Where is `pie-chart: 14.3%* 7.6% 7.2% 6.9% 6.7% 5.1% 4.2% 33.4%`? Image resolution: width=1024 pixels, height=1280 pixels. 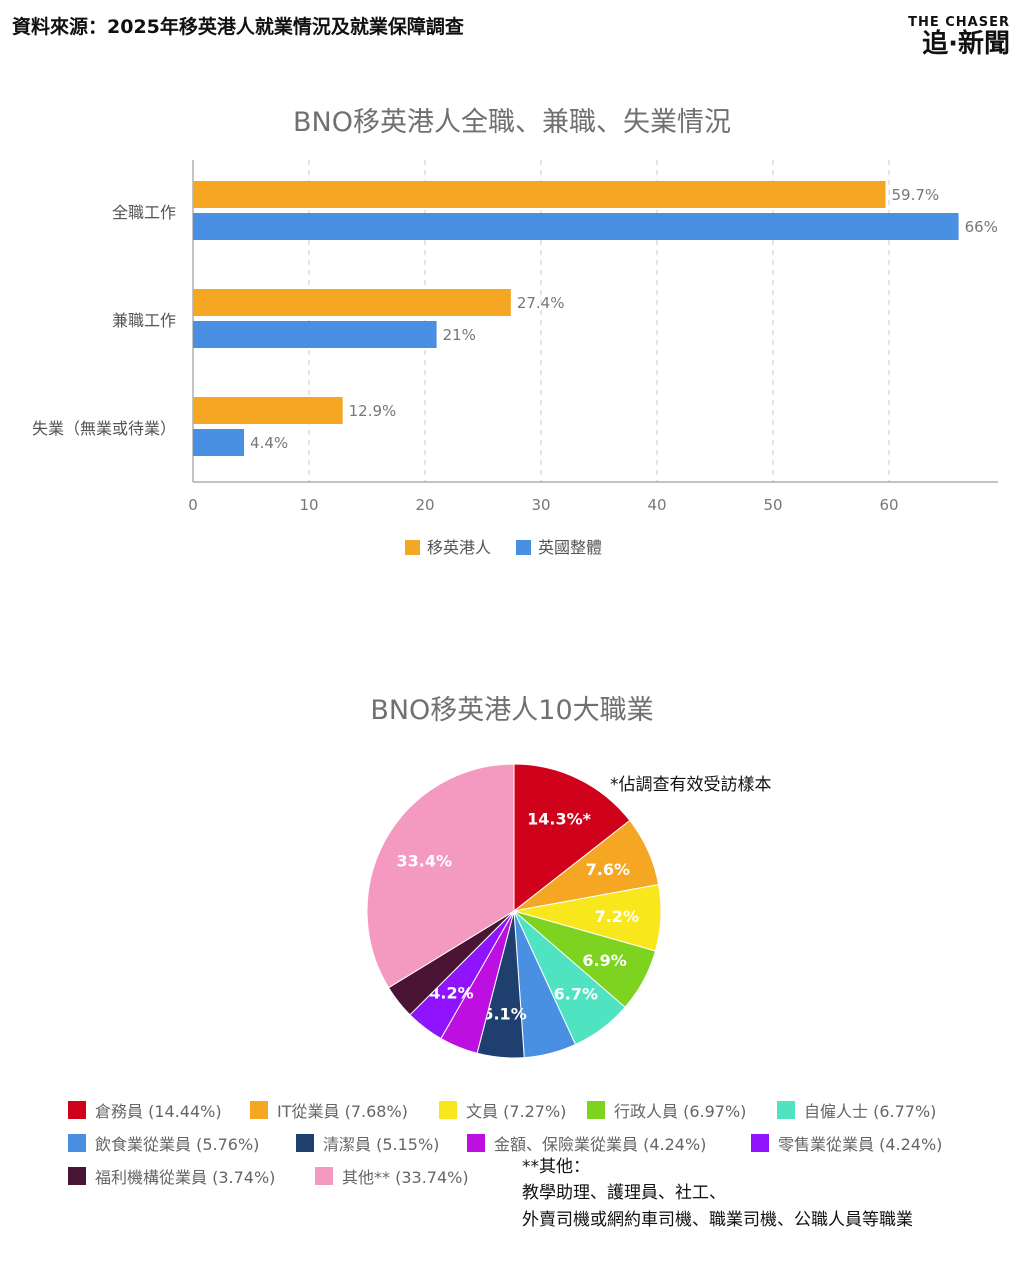
pie-chart: 14.3%* 7.6% 7.2% 6.9% 6.7% 5.1% 4.2% 33.4% is located at coordinates (514, 911).